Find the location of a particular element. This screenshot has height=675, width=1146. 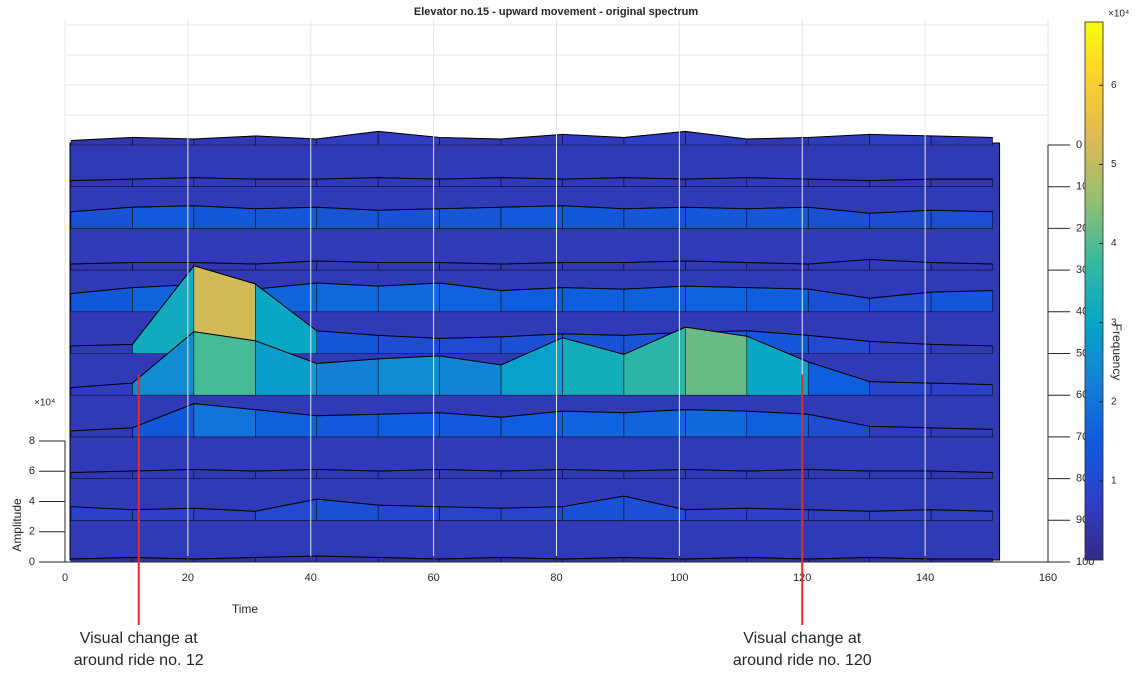

colorbar-tick-label: 6 is located at coordinates (1114, 85).